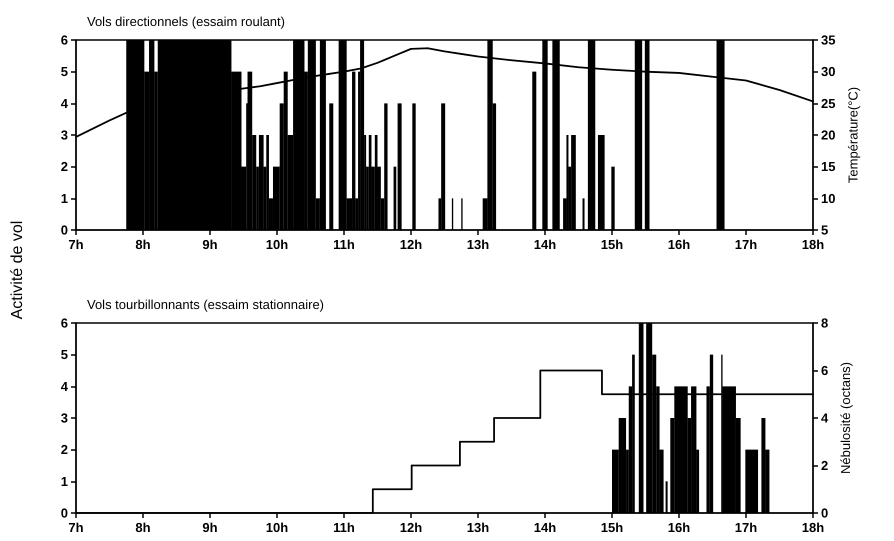 The image size is (894, 541). I want to click on y2-tick-label: 0, so click(824, 513).